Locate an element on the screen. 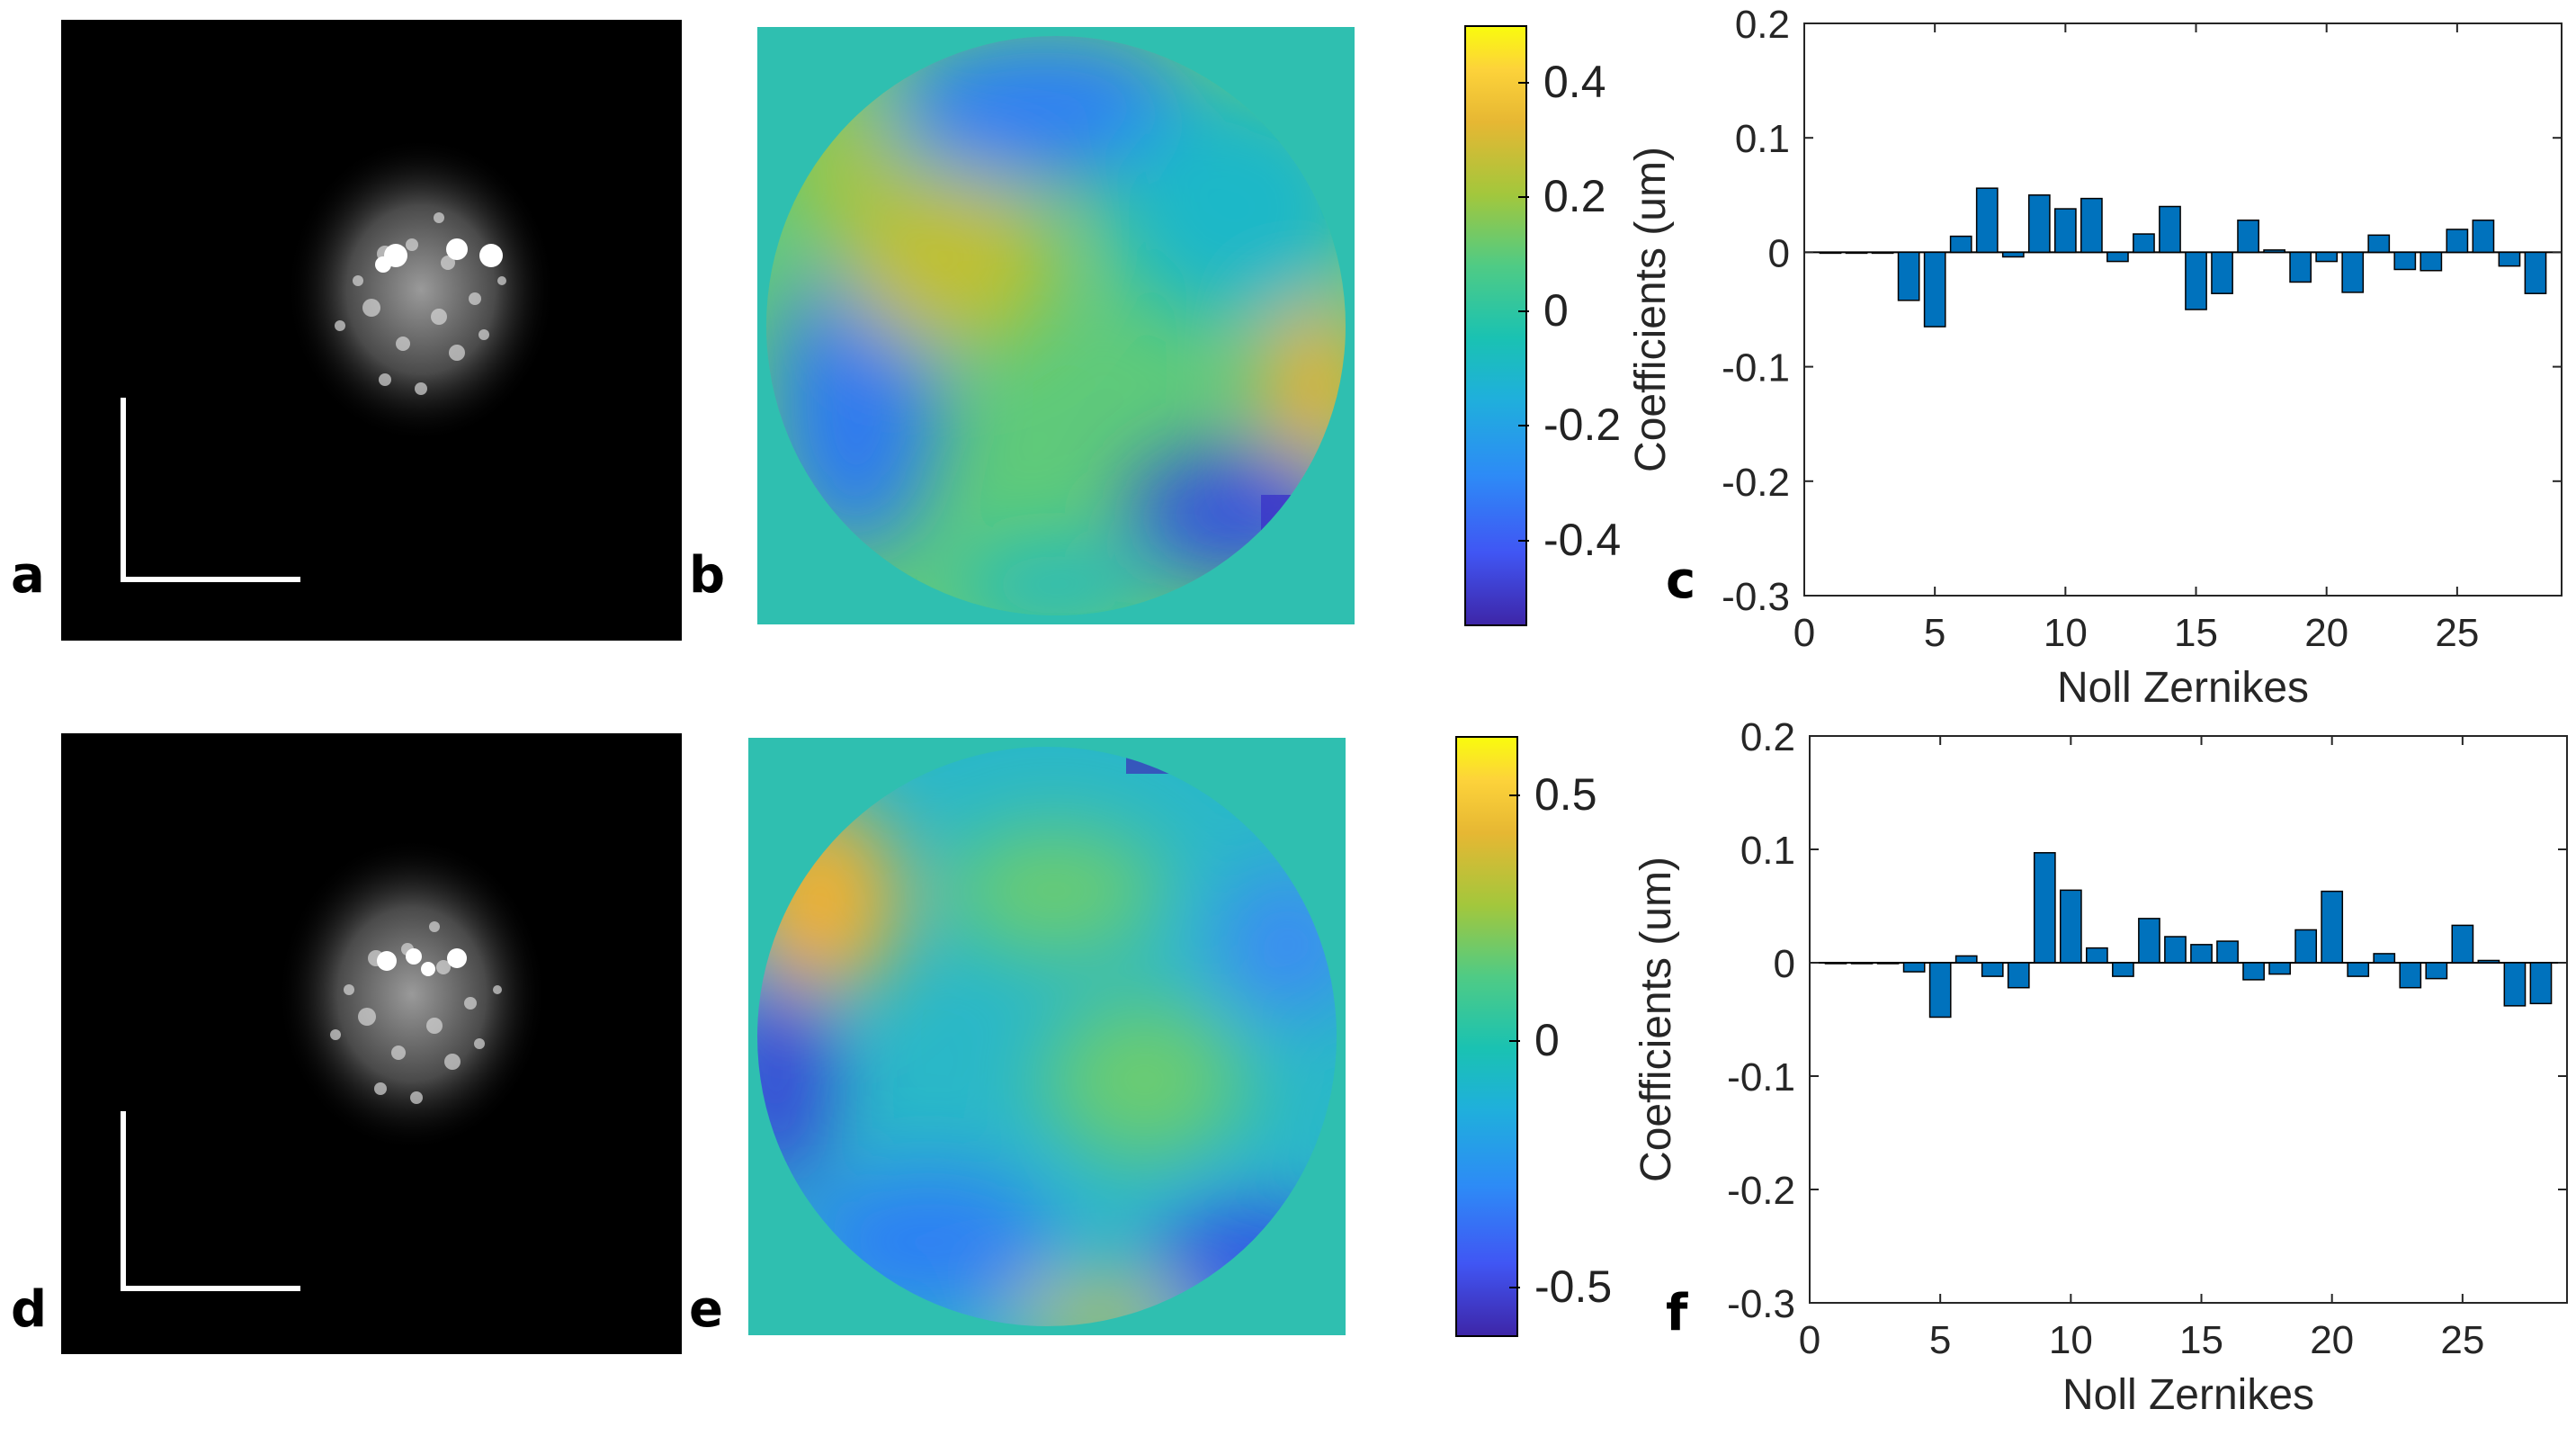 The height and width of the screenshot is (1445, 2576). wavefront-phase-b is located at coordinates (1056, 325).